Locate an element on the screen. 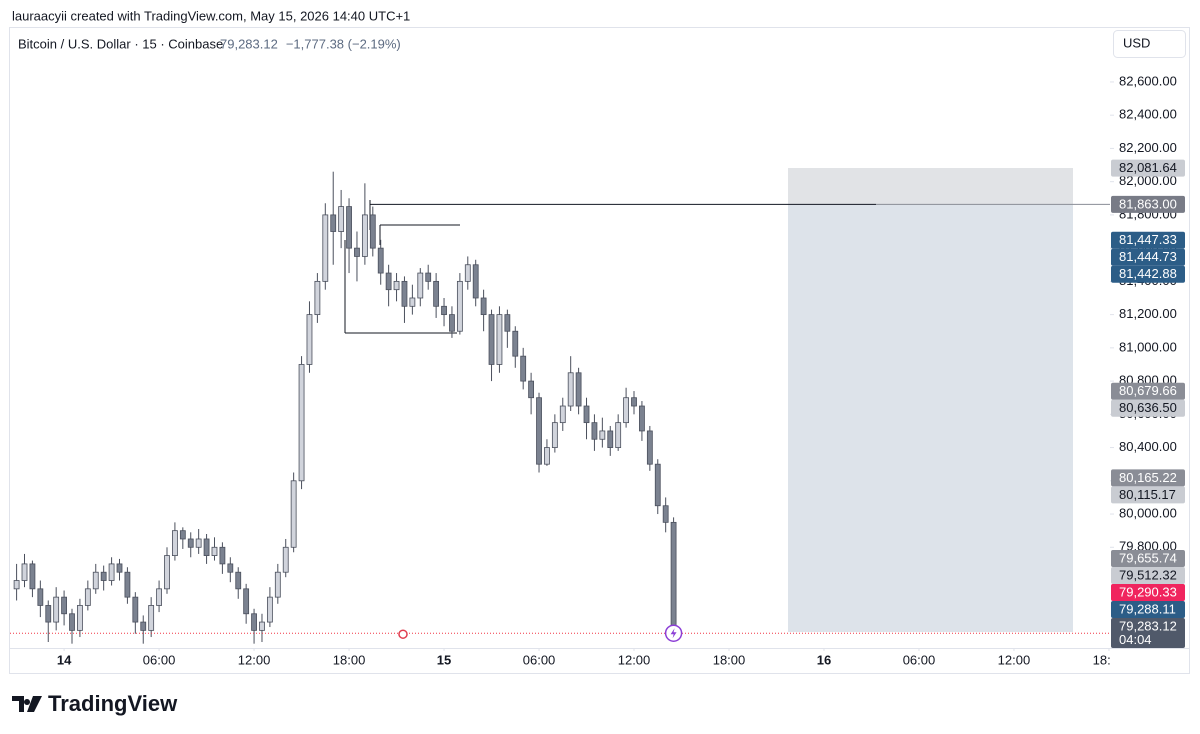  currency-button is located at coordinates (1149, 44).